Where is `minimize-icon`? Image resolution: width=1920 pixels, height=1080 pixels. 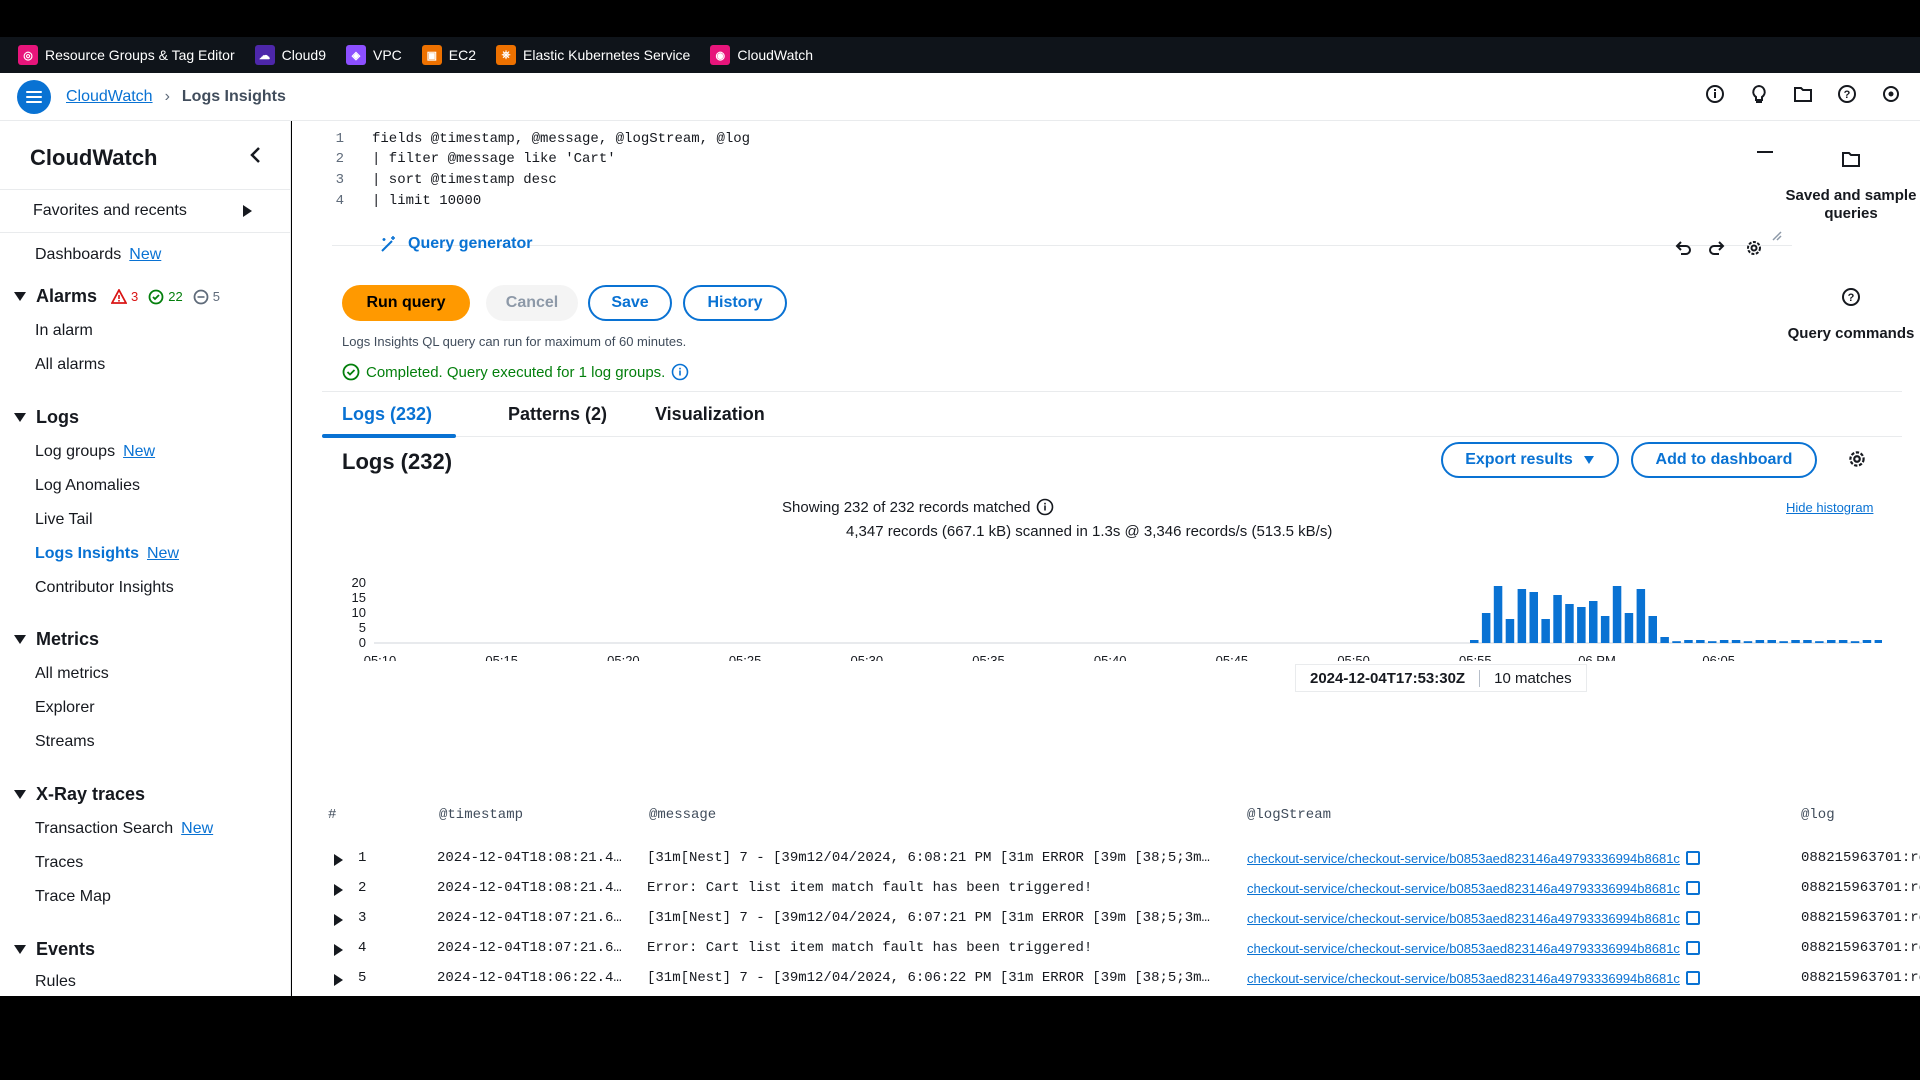
minimize-icon is located at coordinates (1765, 152).